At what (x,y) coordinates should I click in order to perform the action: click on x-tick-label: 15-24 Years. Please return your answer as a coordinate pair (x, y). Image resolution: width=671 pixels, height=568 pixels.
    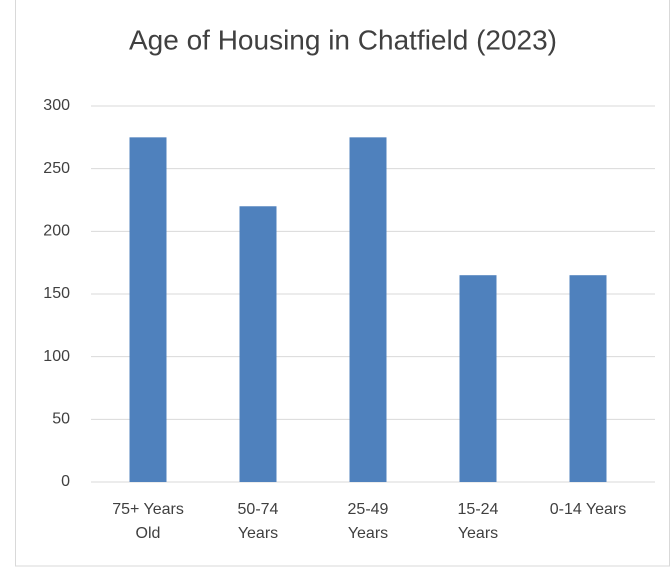
    Looking at the image, I should click on (478, 521).